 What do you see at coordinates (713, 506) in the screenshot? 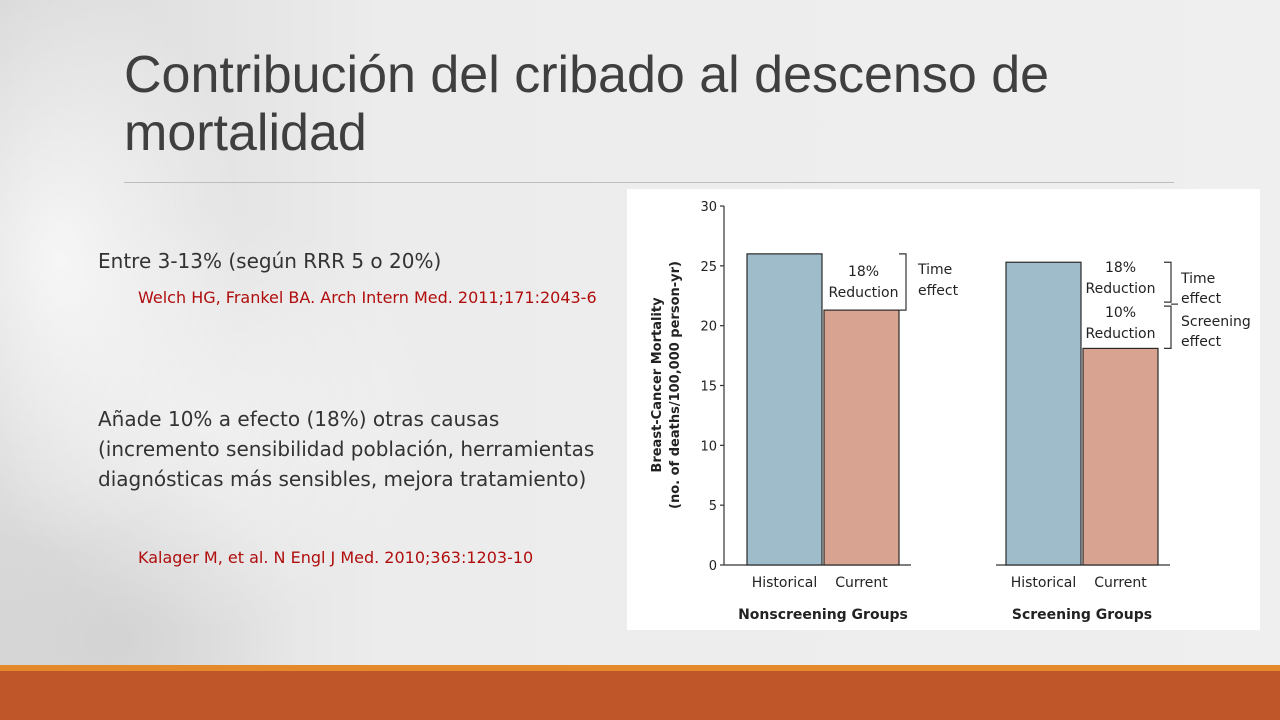
I see `y-tick-label: 5` at bounding box center [713, 506].